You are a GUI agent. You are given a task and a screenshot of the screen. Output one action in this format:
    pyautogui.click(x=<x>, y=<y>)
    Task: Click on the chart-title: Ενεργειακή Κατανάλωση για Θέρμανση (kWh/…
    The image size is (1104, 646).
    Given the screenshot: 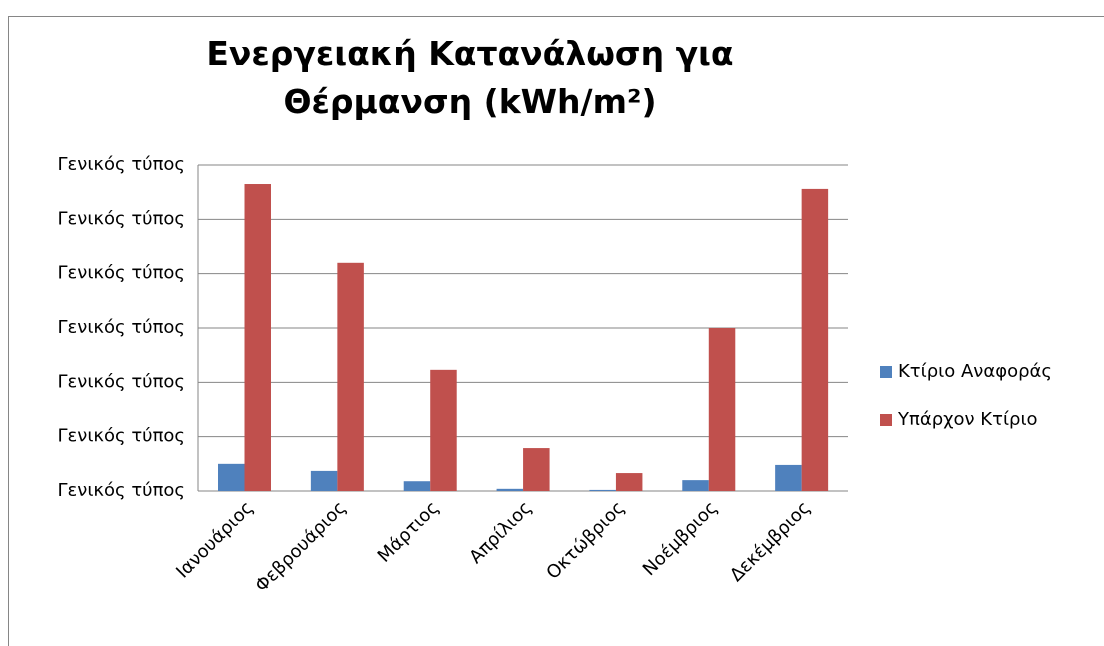 What is the action you would take?
    pyautogui.click(x=470, y=77)
    